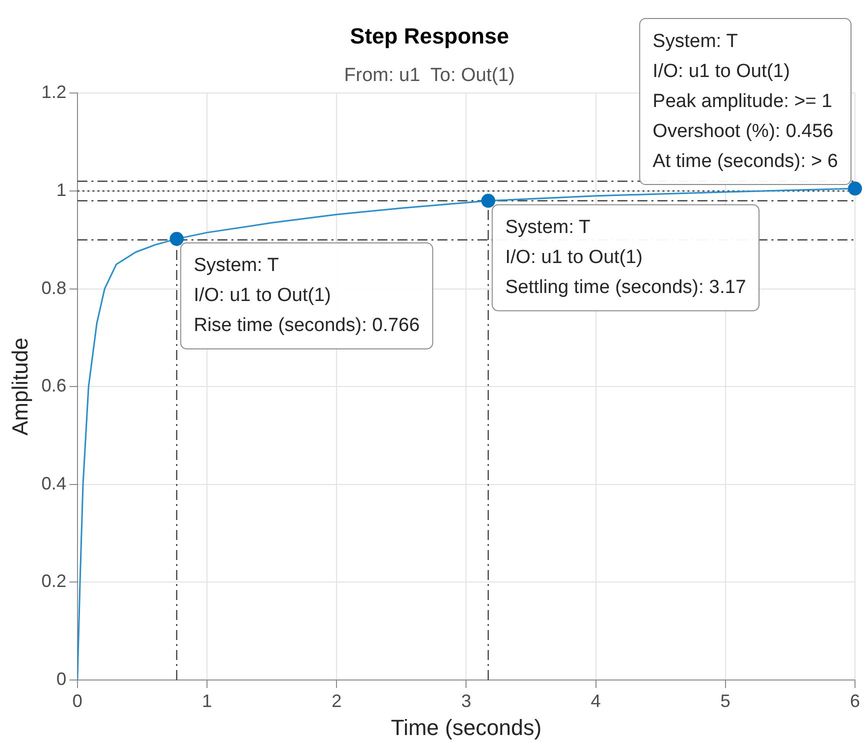  Describe the element at coordinates (53, 288) in the screenshot. I see `y-tick-label: 0.8` at that location.